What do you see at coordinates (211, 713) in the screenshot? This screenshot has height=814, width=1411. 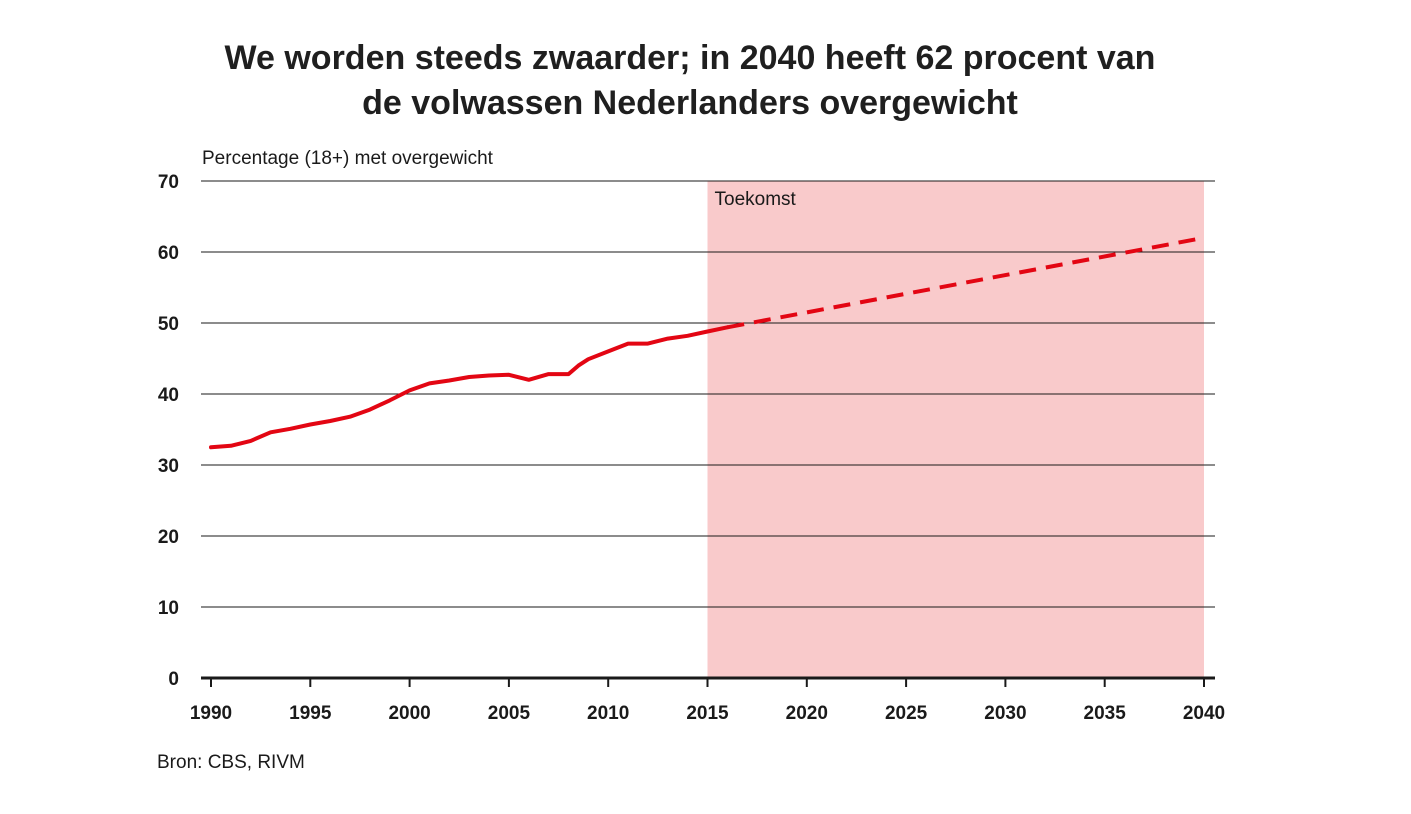 I see `x-tick-label-1990: 1990` at bounding box center [211, 713].